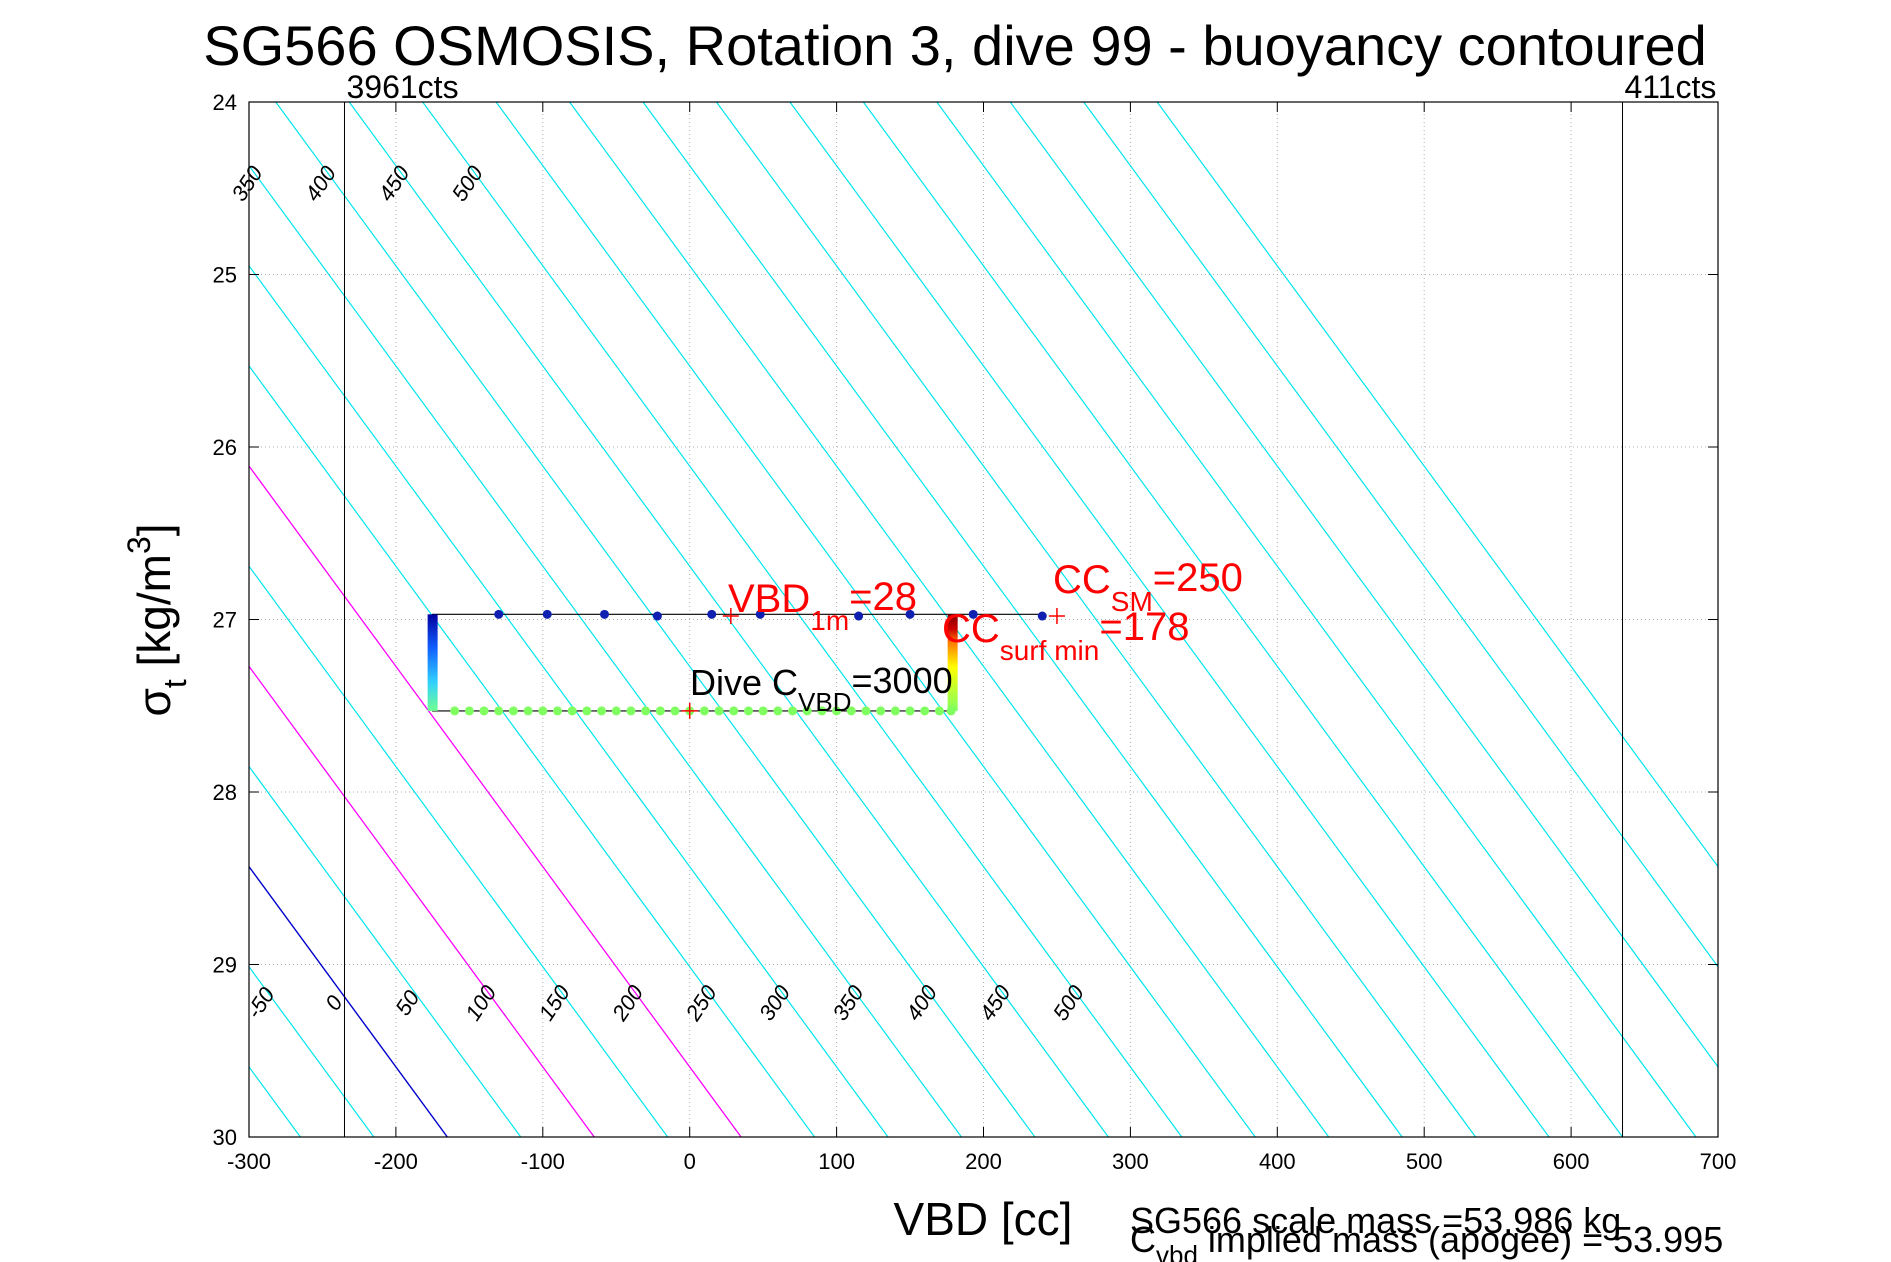  I want to click on svg-text: σt [kg/m3], so click(157, 619).